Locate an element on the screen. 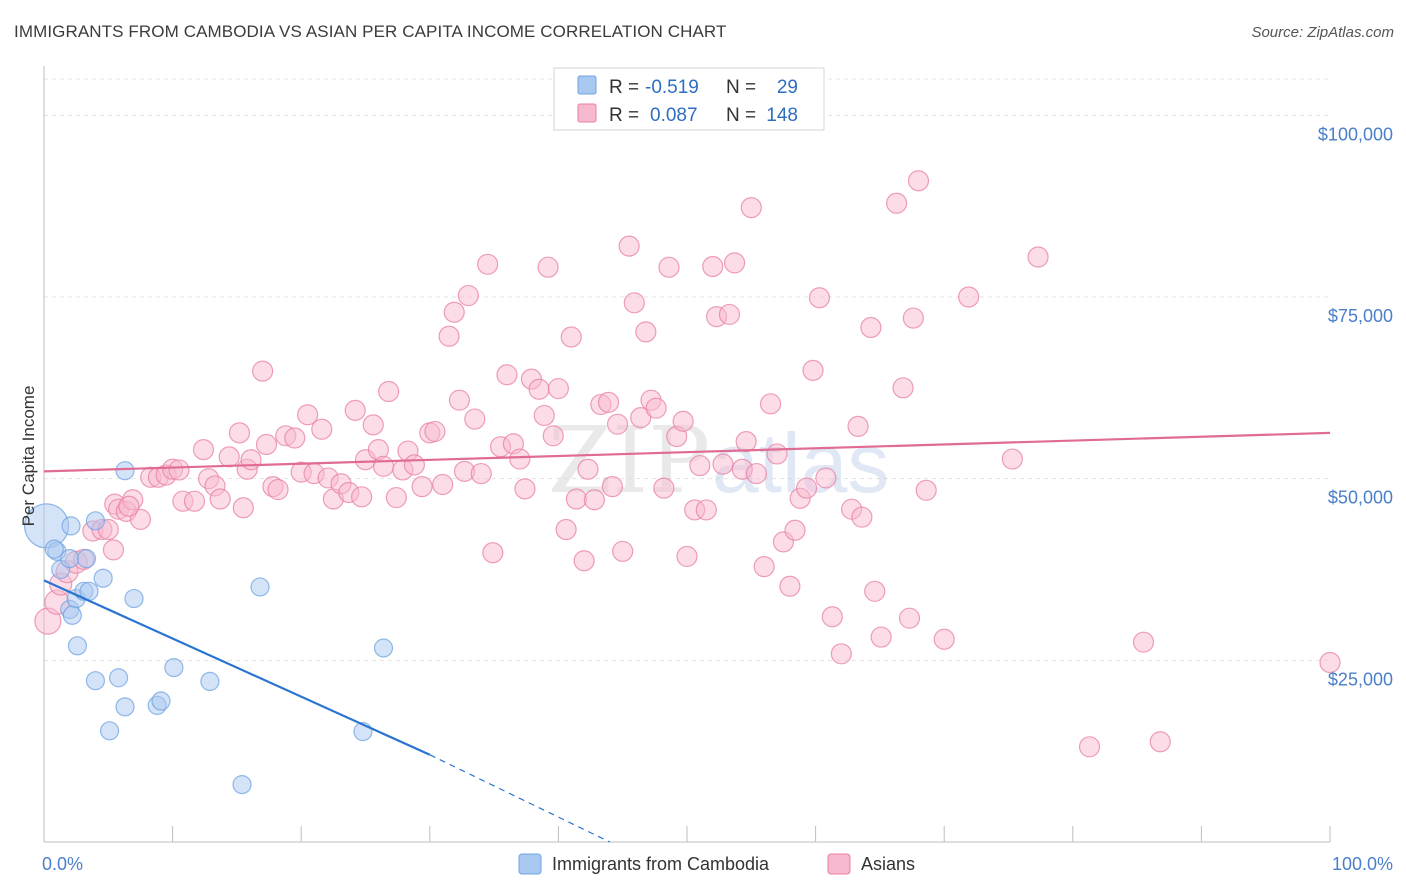 Image resolution: width=1406 pixels, height=892 pixels. series-legend: Immigrants from Cambodia Asians is located at coordinates (716, 864).